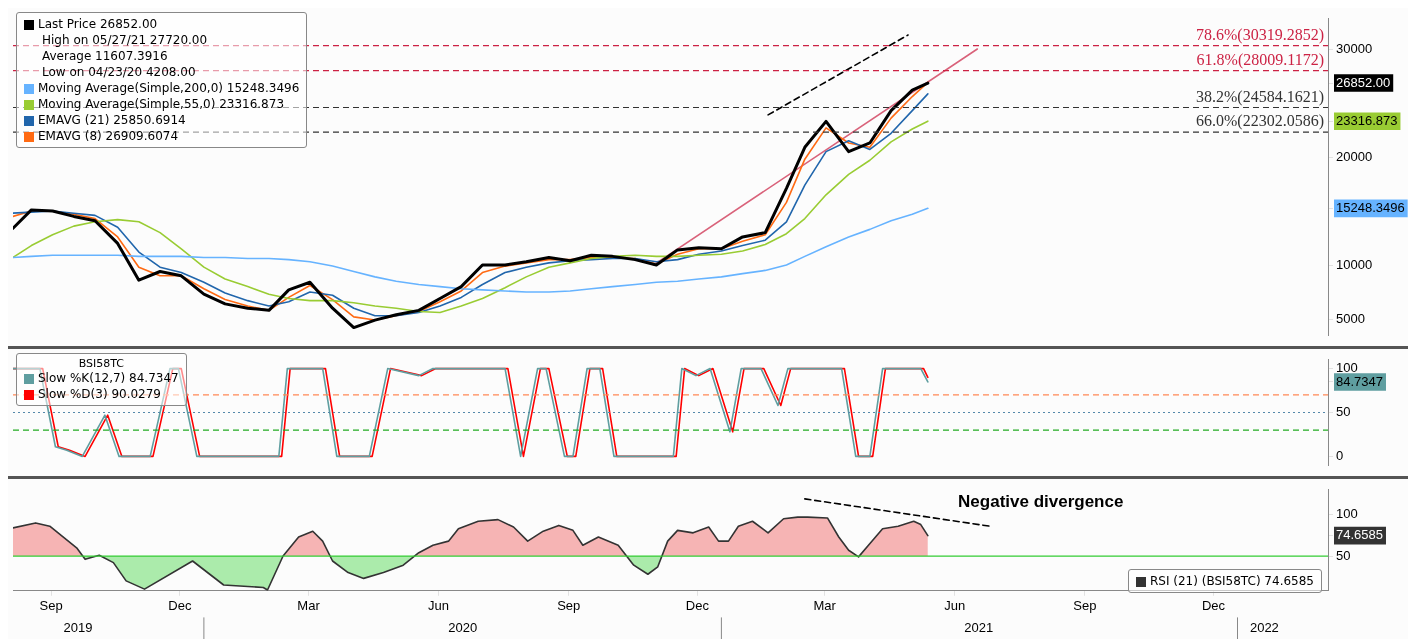 The height and width of the screenshot is (639, 1408). What do you see at coordinates (119, 72) in the screenshot?
I see `annotation: Low on 04/23/20 4208.00` at bounding box center [119, 72].